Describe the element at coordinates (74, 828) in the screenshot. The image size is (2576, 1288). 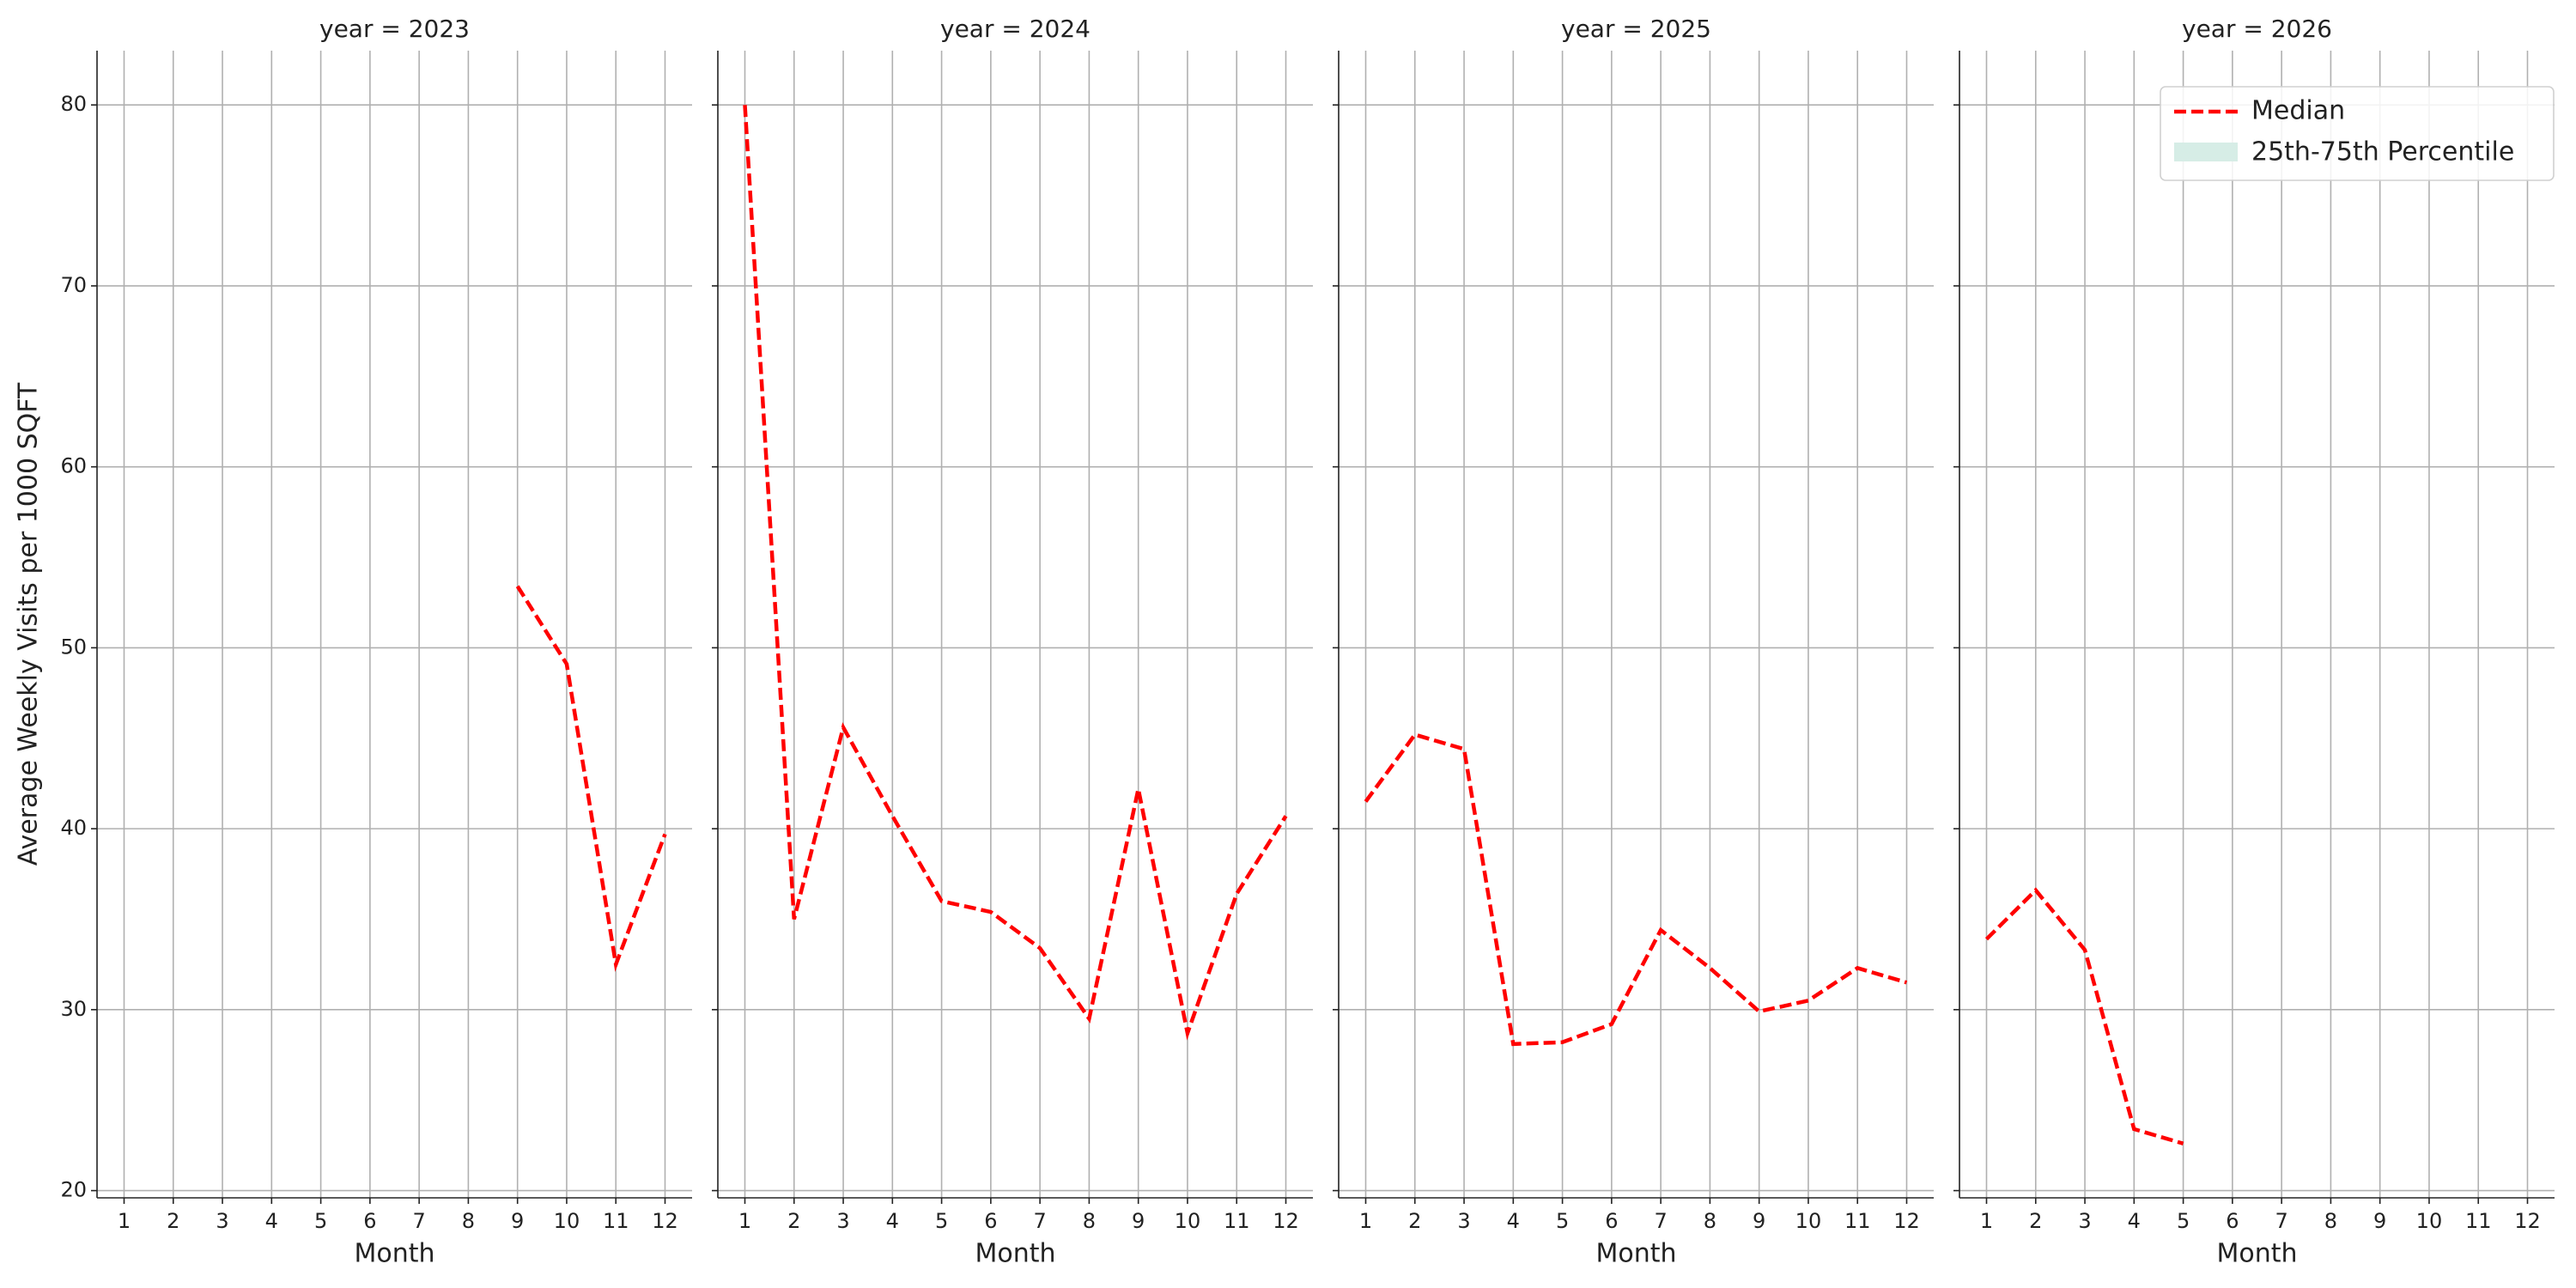
I see `y-tick-label: 40` at that location.